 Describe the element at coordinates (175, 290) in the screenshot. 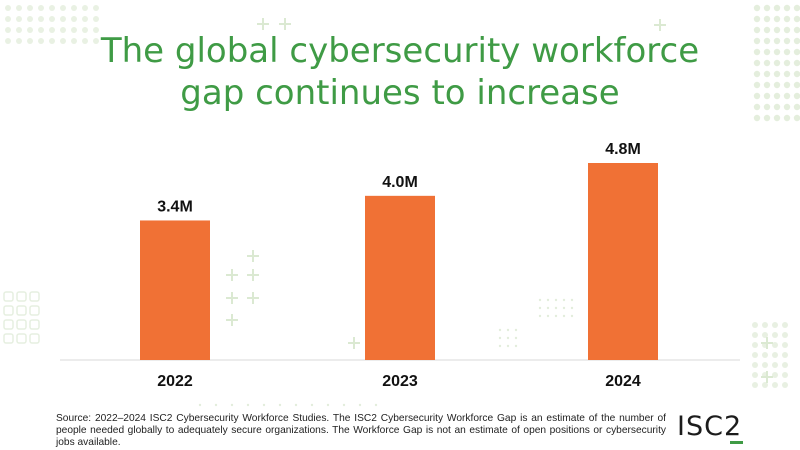

I see `bar-2022` at that location.